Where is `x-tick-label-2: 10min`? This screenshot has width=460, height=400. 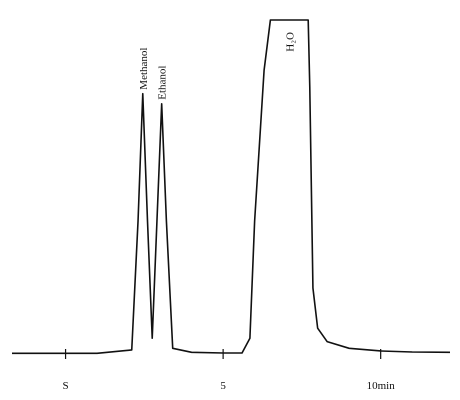
x-tick-label-2: 10min is located at coordinates (381, 386).